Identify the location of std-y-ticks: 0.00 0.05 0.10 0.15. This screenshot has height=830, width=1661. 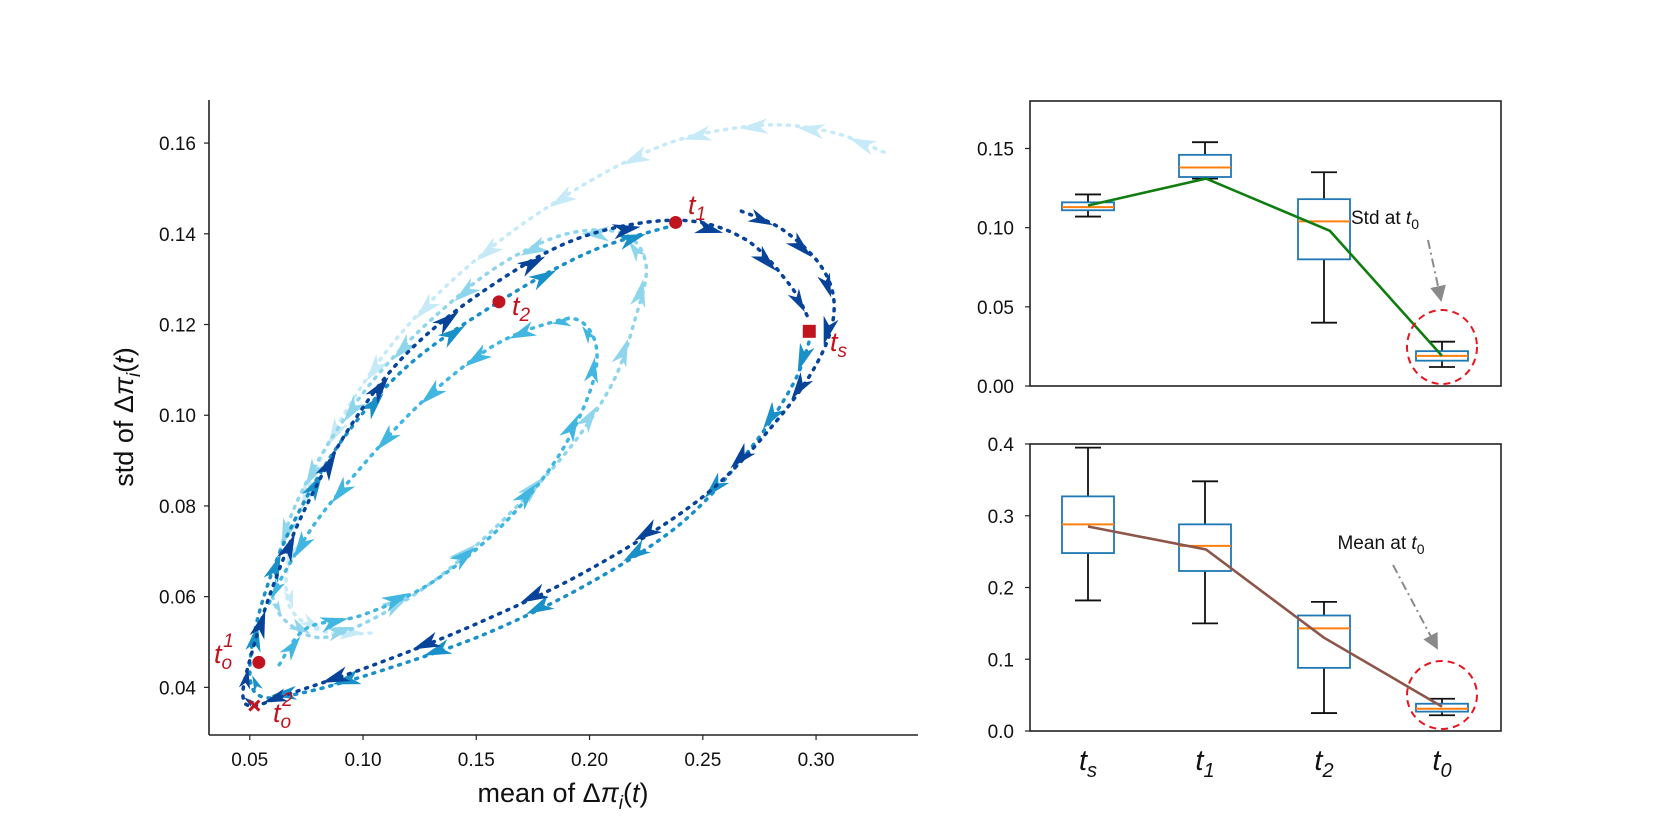
(1003, 269).